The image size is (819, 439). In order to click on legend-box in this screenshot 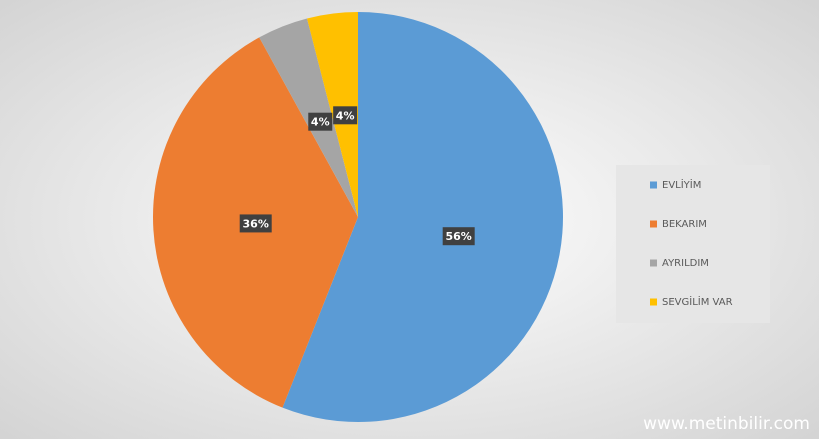, I will do `click(693, 244)`.